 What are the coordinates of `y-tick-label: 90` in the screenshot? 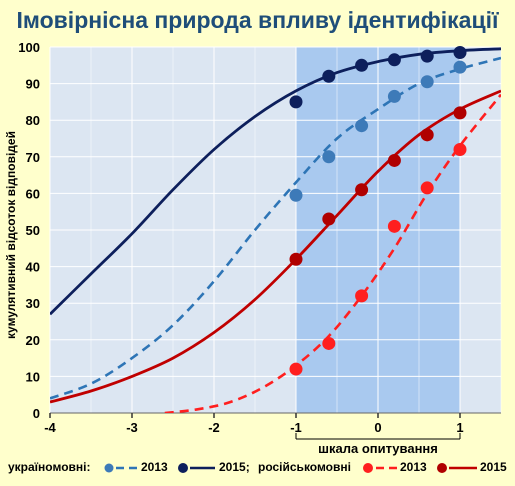 It's located at (33, 84).